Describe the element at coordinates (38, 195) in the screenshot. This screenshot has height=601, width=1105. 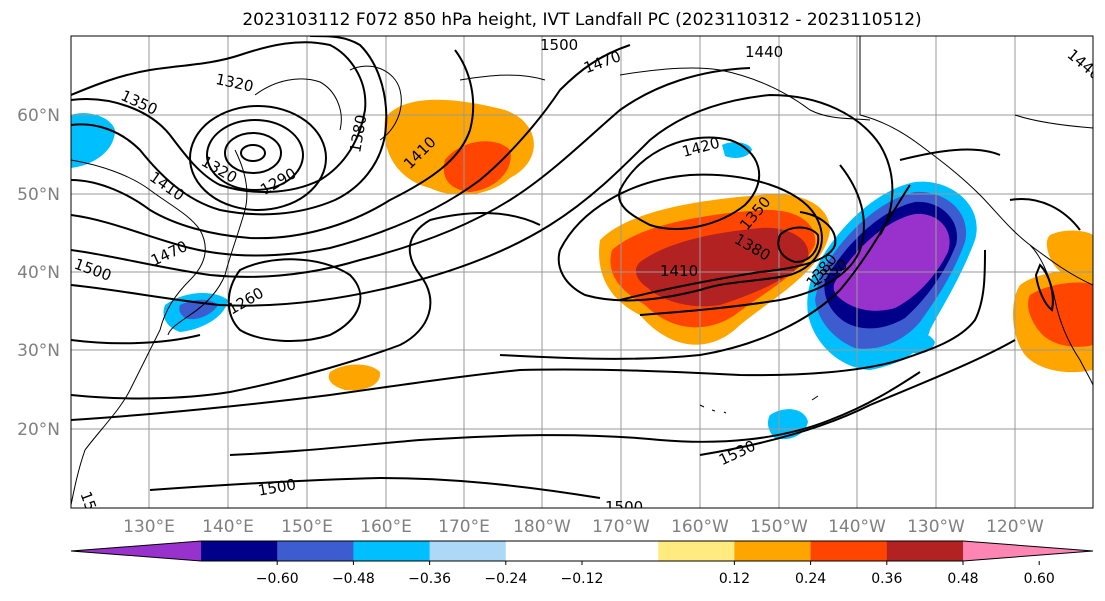
I see `lat-label: 50°N` at that location.